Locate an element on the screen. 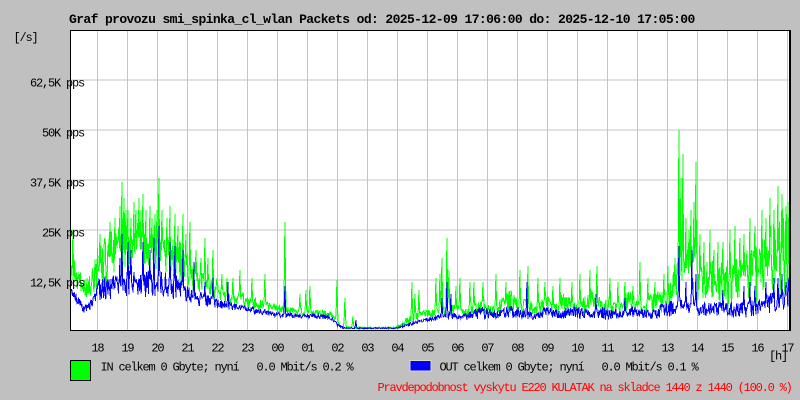  svg-text: 22 is located at coordinates (217, 349).